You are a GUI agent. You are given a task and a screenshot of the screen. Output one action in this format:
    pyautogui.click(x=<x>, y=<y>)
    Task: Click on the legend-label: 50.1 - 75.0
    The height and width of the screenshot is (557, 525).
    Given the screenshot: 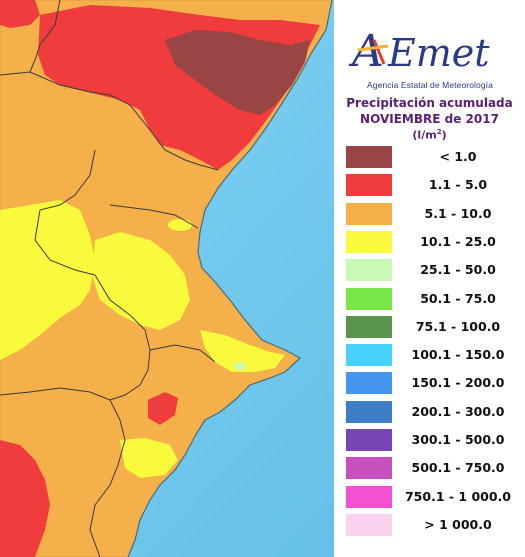 What is the action you would take?
    pyautogui.click(x=458, y=298)
    